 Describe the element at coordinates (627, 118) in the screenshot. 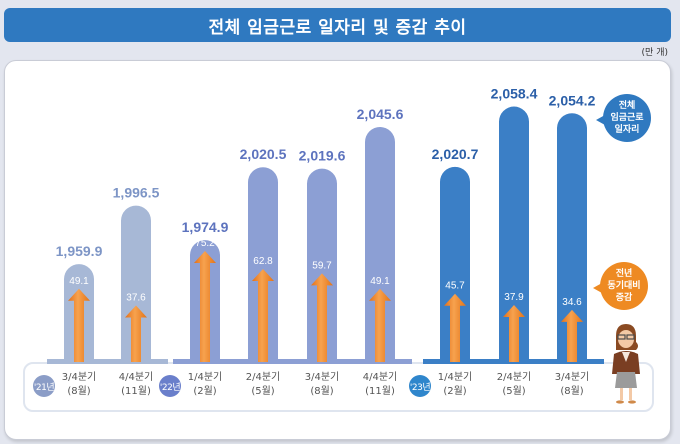

I see `legend-total-line: 임금근로` at that location.